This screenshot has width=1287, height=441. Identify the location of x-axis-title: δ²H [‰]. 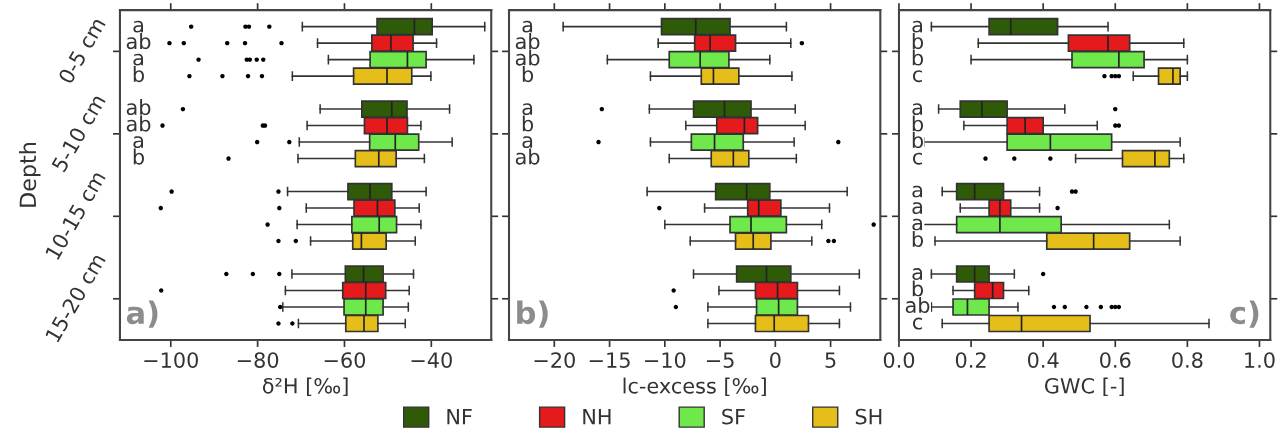
(305, 387).